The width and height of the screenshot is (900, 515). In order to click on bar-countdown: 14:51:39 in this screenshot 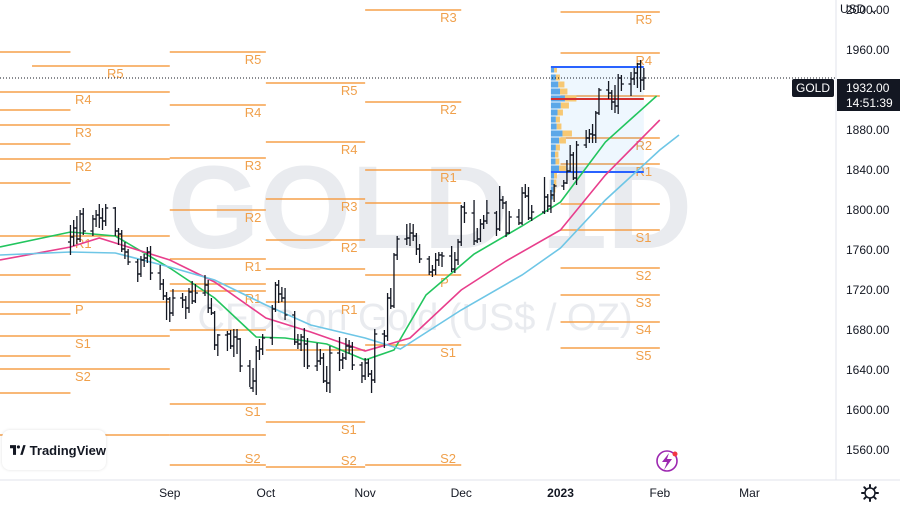, I will do `click(869, 103)`.